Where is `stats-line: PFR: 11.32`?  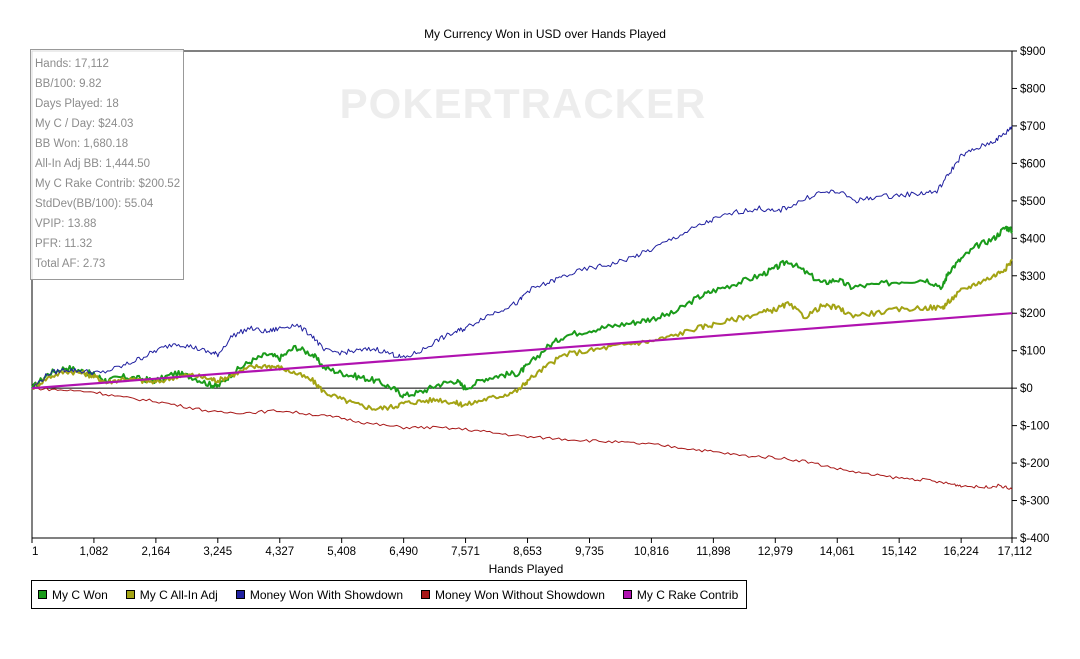
stats-line: PFR: 11.32 is located at coordinates (64, 244).